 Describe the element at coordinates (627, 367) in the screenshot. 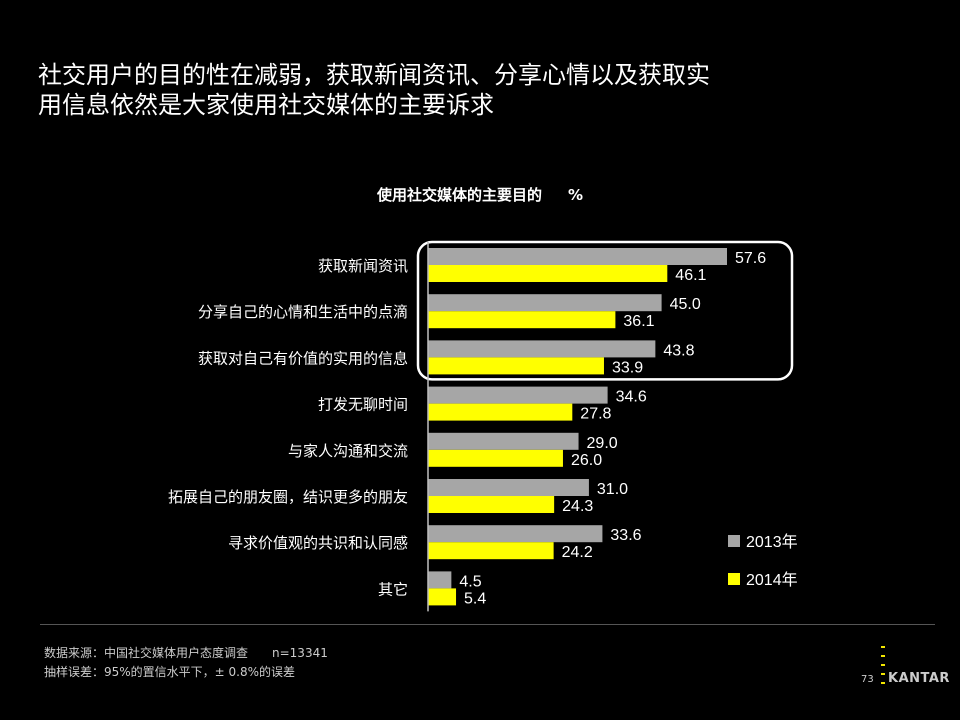

I see `value-label: 33.9` at that location.